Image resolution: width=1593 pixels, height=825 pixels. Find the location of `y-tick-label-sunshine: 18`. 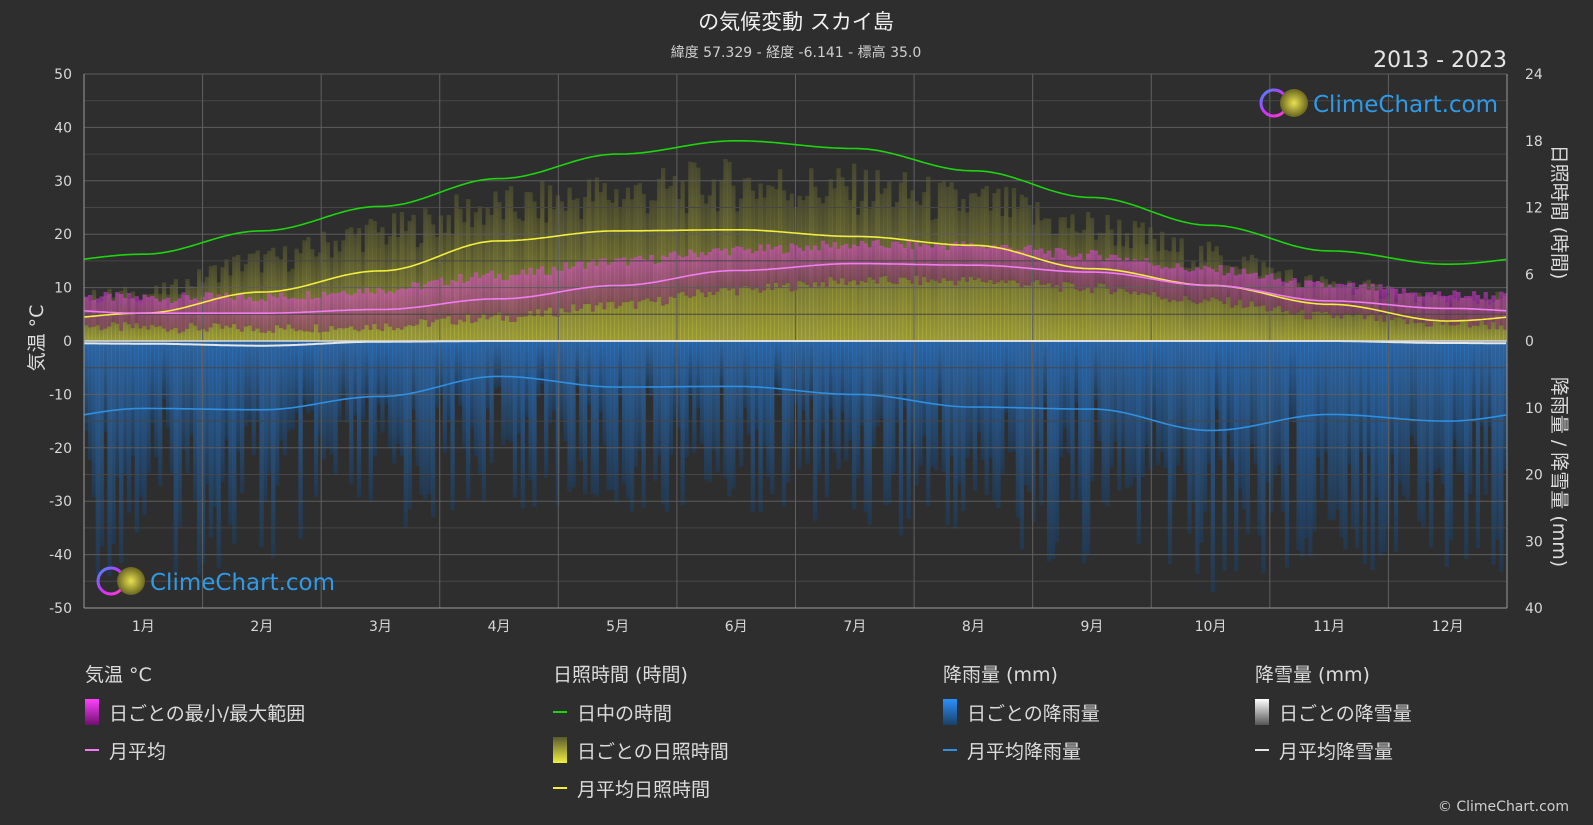

y-tick-label-sunshine: 18 is located at coordinates (1534, 142).